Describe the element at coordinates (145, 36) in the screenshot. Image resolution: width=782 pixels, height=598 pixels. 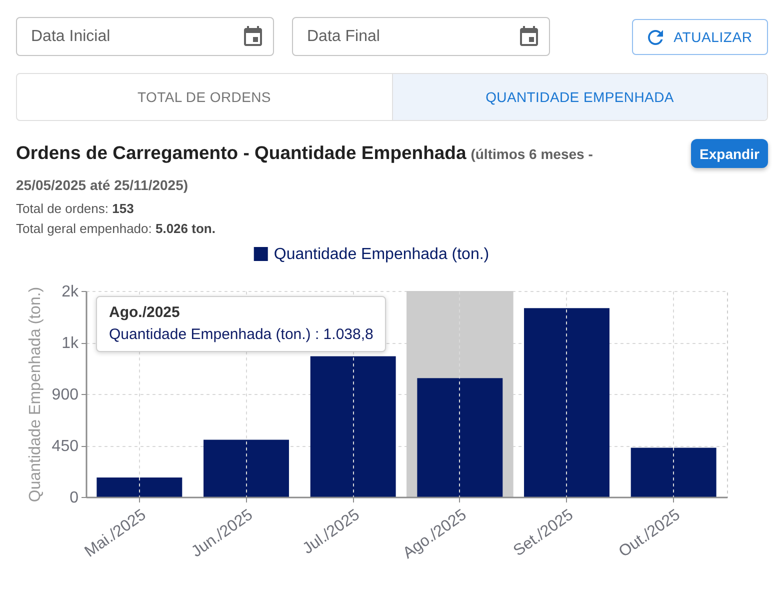
I see `date-field: Data Inicial` at that location.